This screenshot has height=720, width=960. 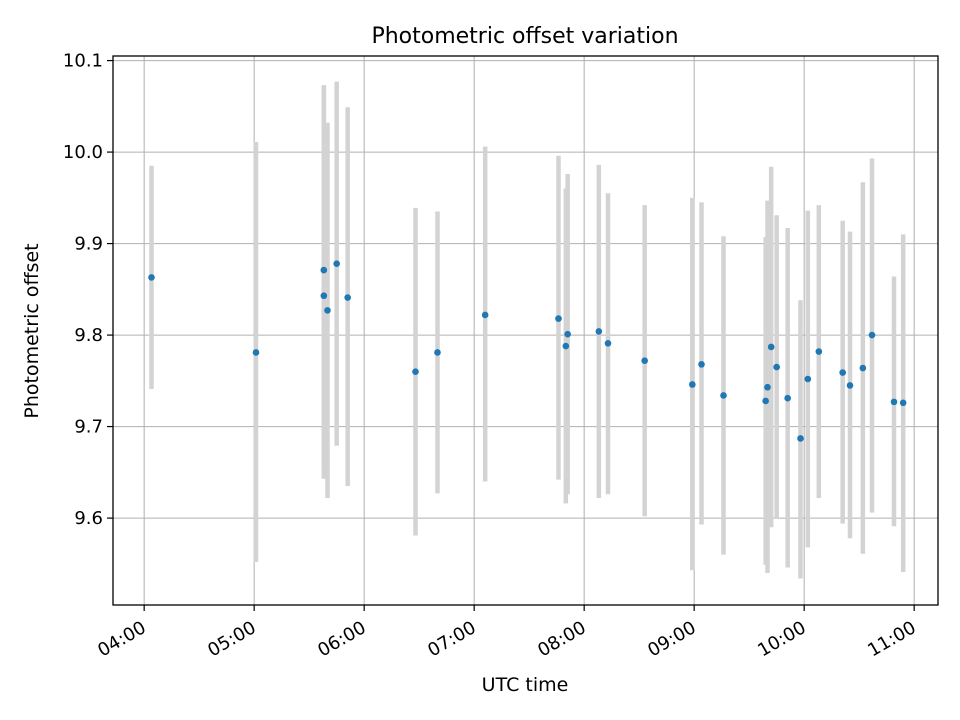 What do you see at coordinates (32, 330) in the screenshot?
I see `y-axis-label: Photometric offset` at bounding box center [32, 330].